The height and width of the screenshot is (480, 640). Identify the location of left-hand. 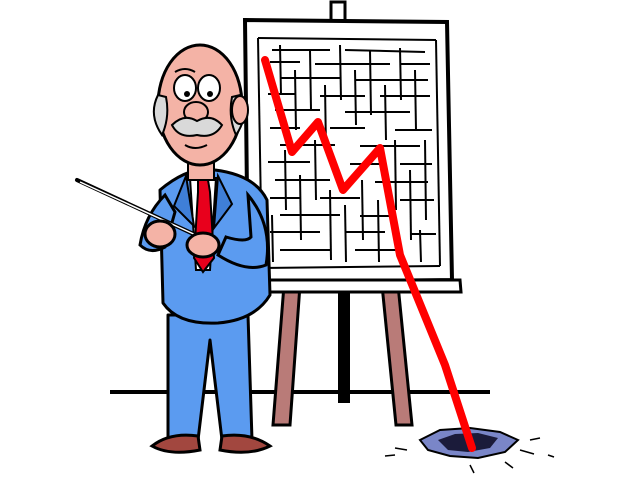
(160, 234).